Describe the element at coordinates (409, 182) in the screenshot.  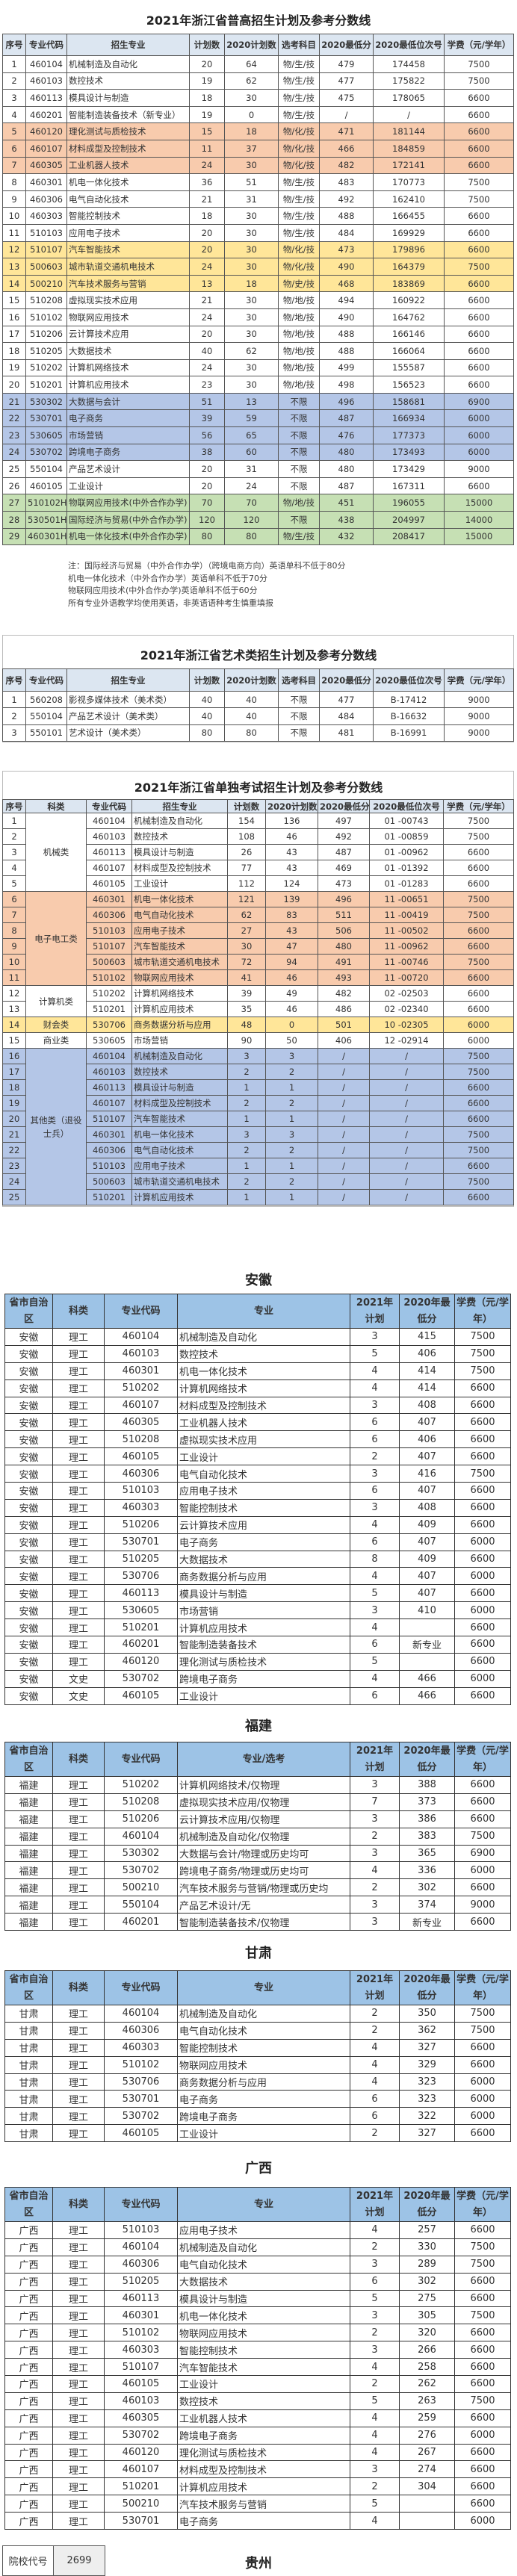
I see `cell-rank: 170773` at that location.